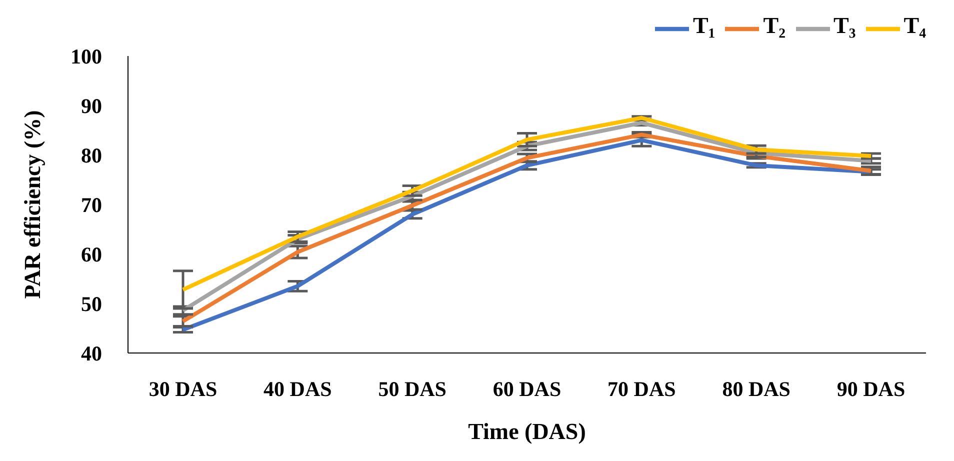 This screenshot has height=461, width=954. What do you see at coordinates (91, 353) in the screenshot?
I see `y-tick-label: 40` at bounding box center [91, 353].